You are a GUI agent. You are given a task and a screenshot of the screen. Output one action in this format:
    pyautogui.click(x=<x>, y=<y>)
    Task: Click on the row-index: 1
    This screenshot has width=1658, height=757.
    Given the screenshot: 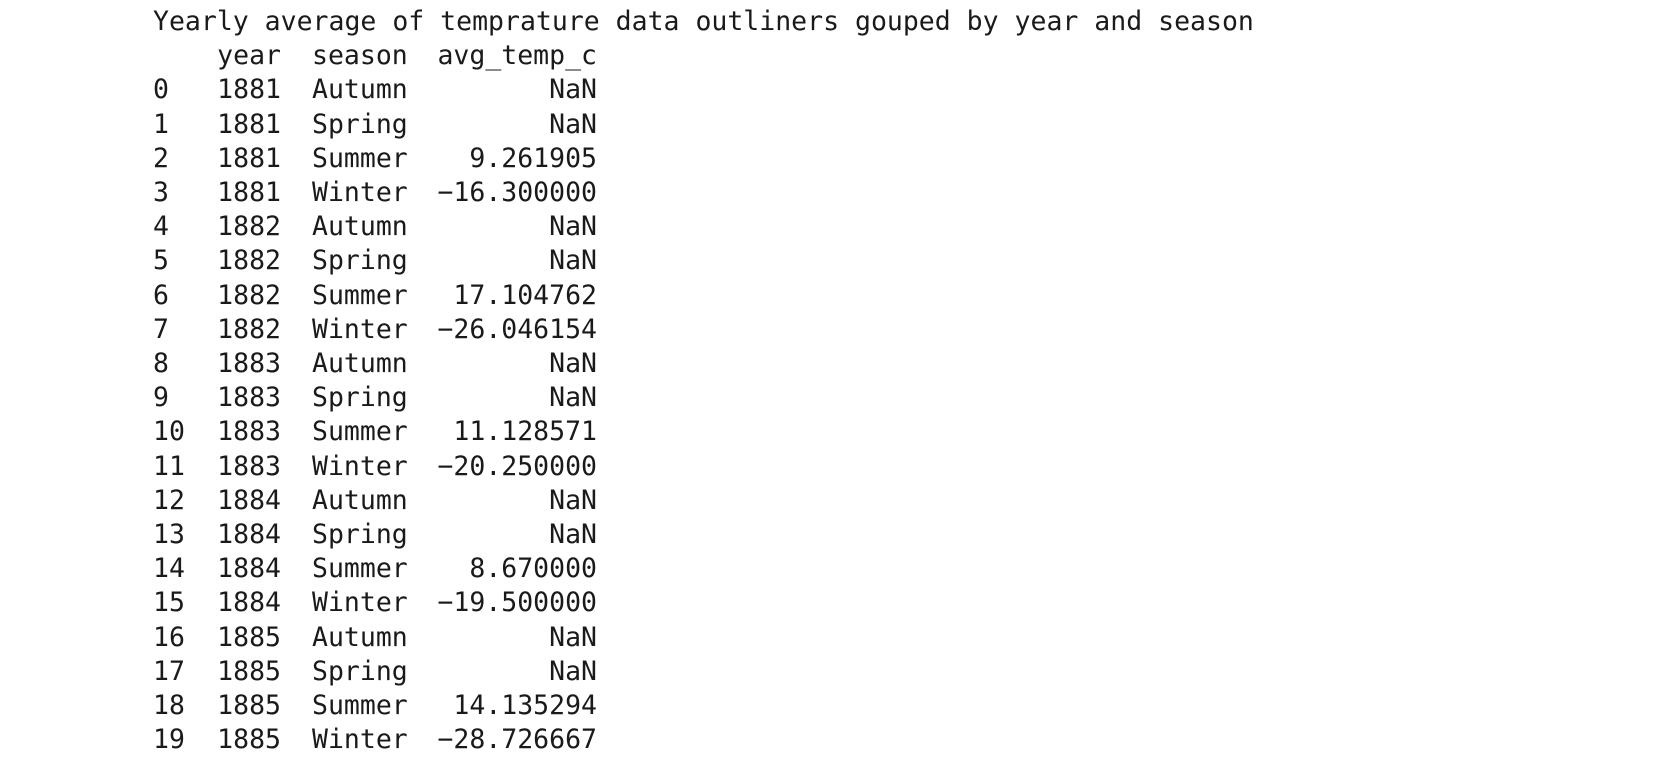 What is the action you would take?
    pyautogui.click(x=161, y=124)
    